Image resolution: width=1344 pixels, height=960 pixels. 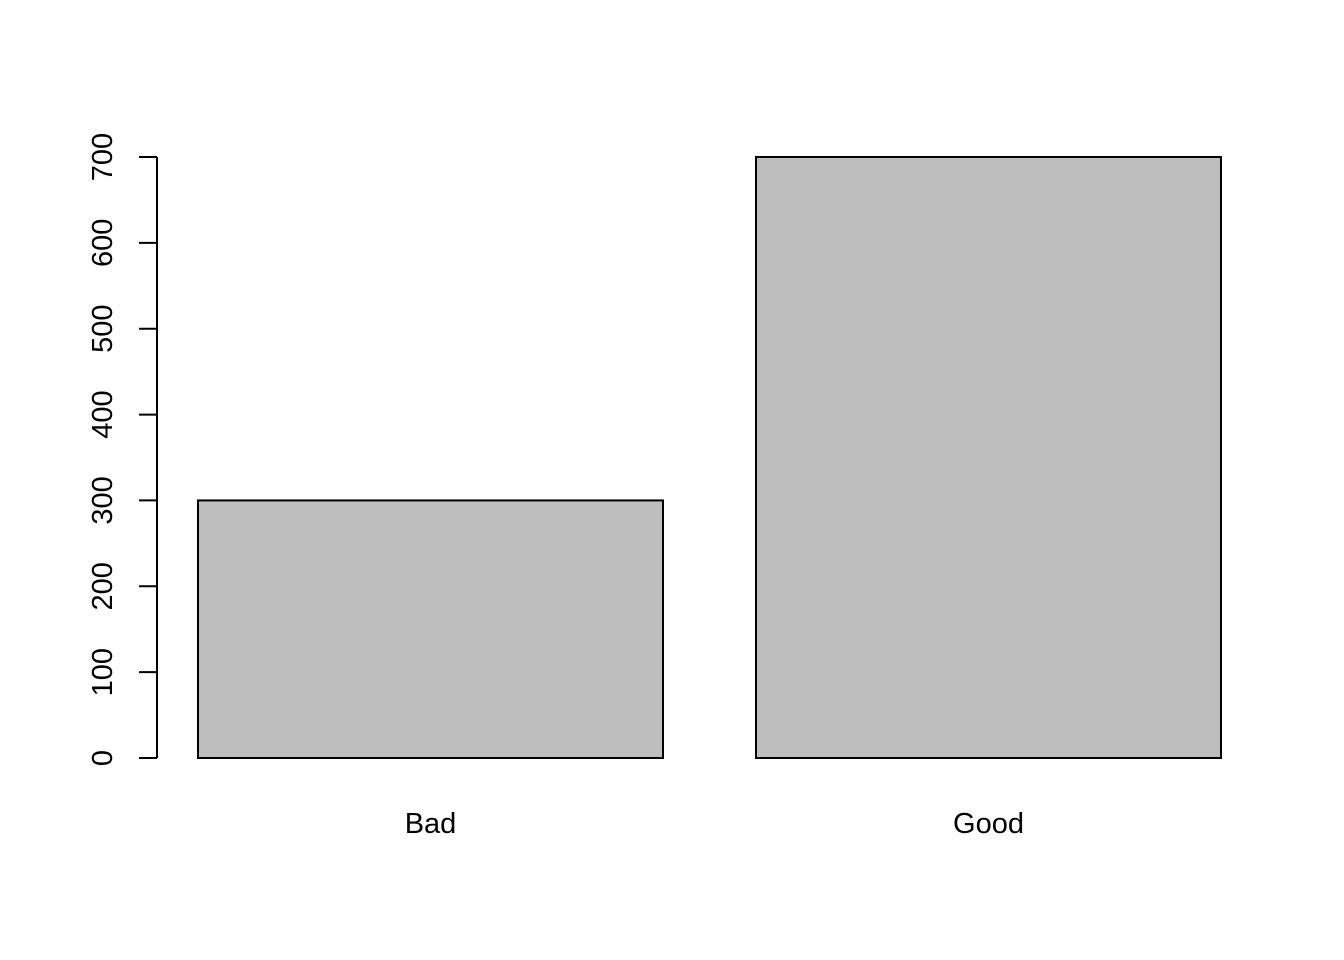 I want to click on bar-bad, so click(x=430, y=629).